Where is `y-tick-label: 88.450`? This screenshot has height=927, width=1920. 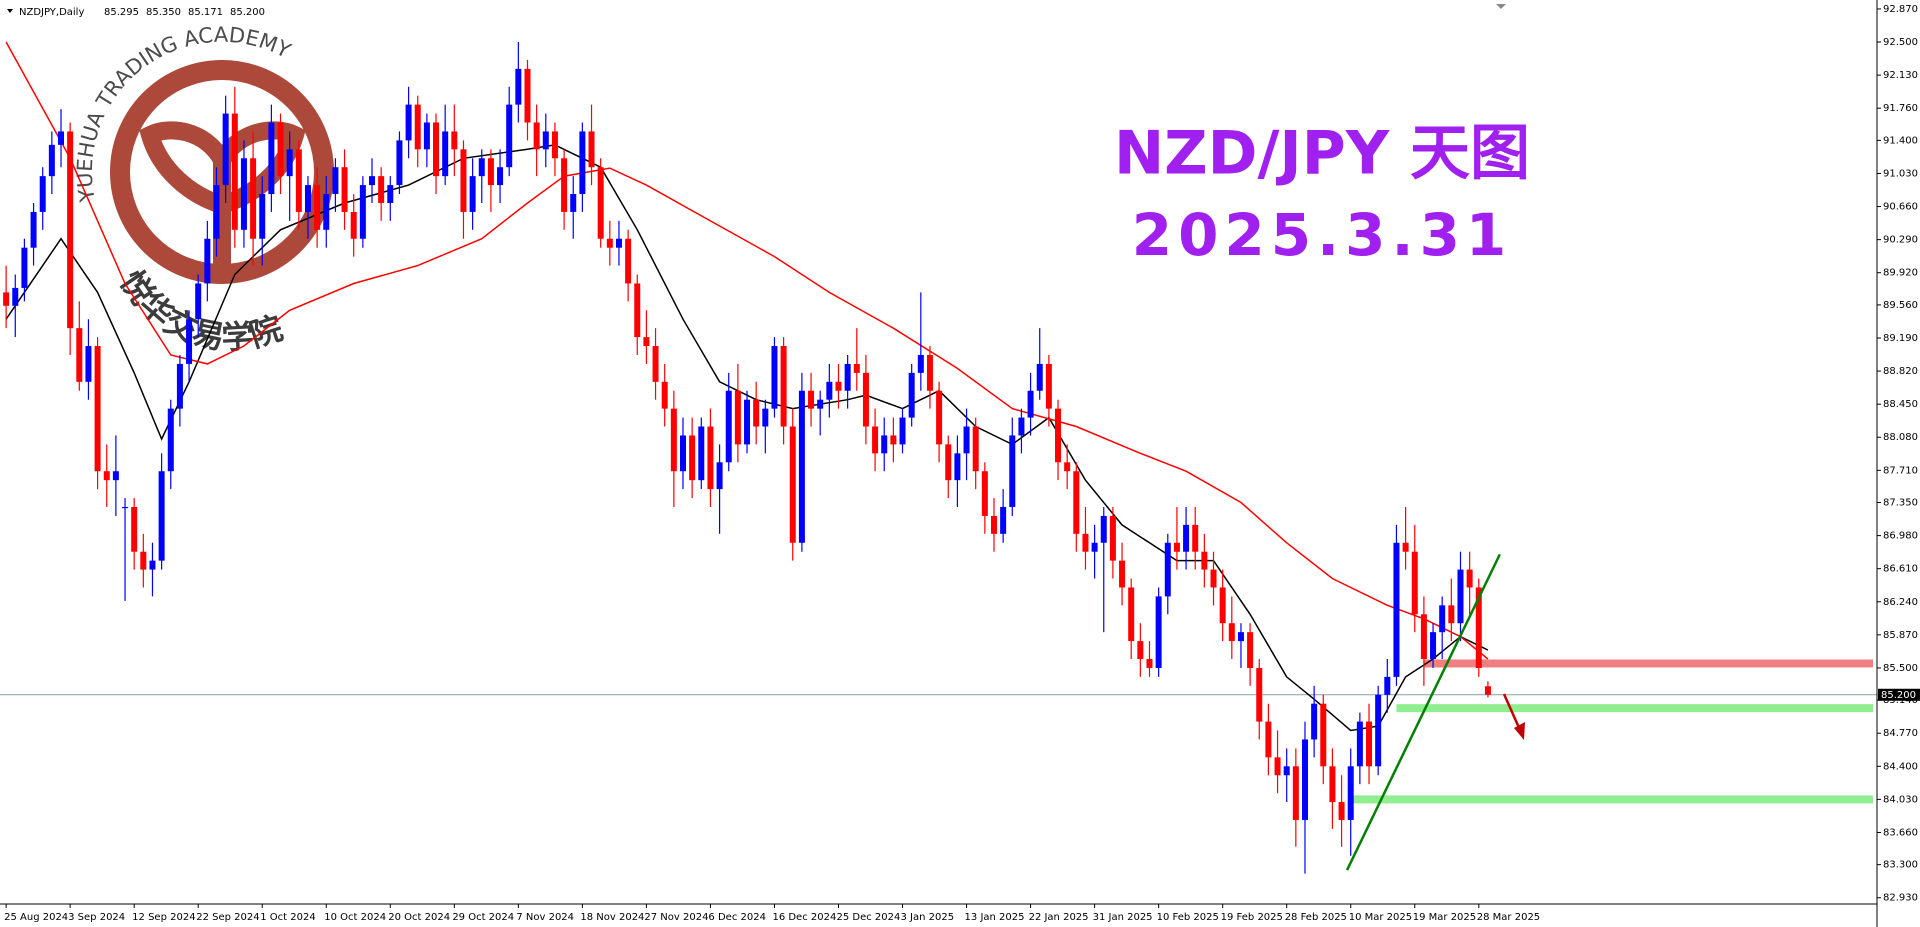 y-tick-label: 88.450 is located at coordinates (1900, 404).